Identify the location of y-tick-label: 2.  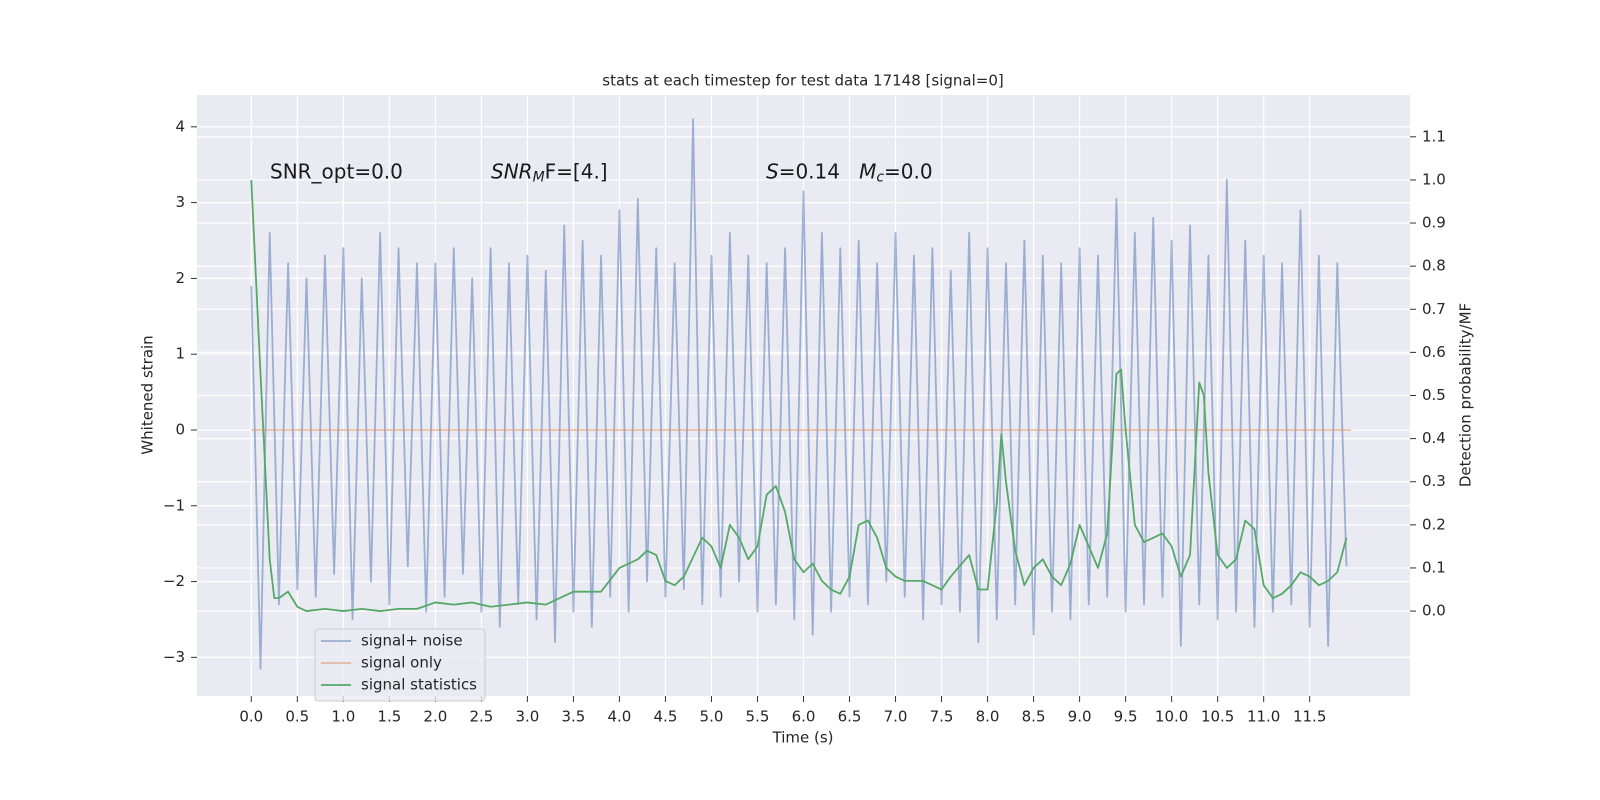
(180, 278).